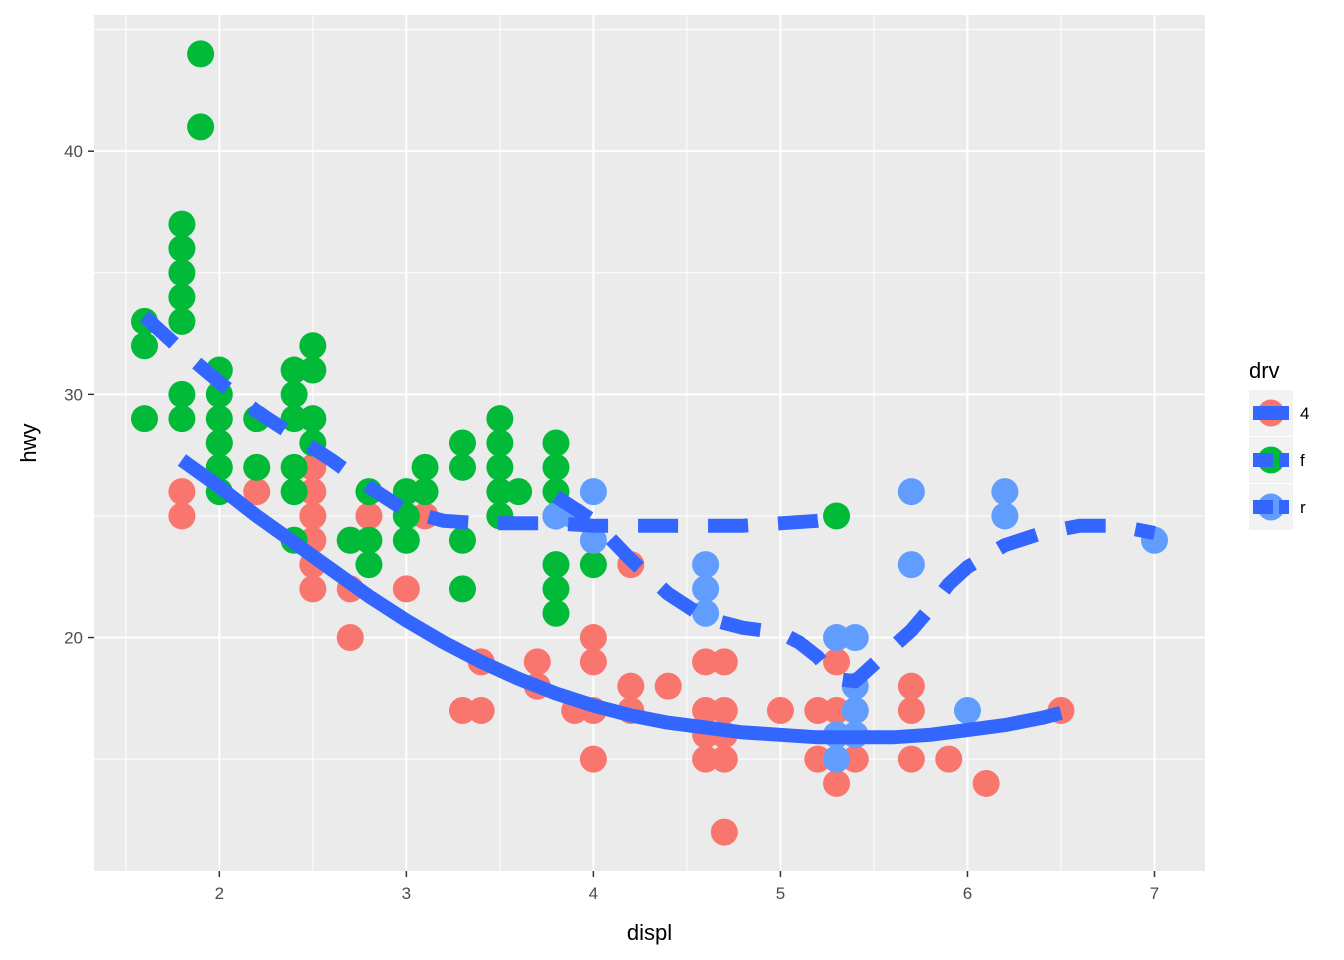 This screenshot has width=1344, height=960. What do you see at coordinates (219, 893) in the screenshot?
I see `x-tick-label: 2` at bounding box center [219, 893].